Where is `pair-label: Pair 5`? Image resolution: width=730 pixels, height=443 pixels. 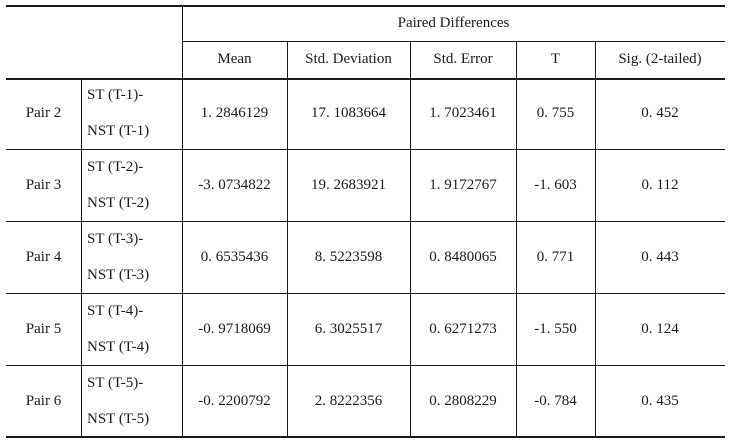 pair-label: Pair 5 is located at coordinates (43, 328).